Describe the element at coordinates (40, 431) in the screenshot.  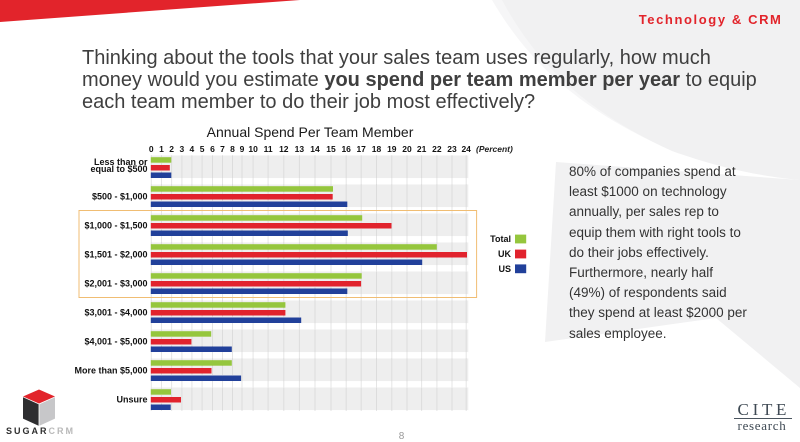
I see `svg-text: SUGARCRM` at that location.